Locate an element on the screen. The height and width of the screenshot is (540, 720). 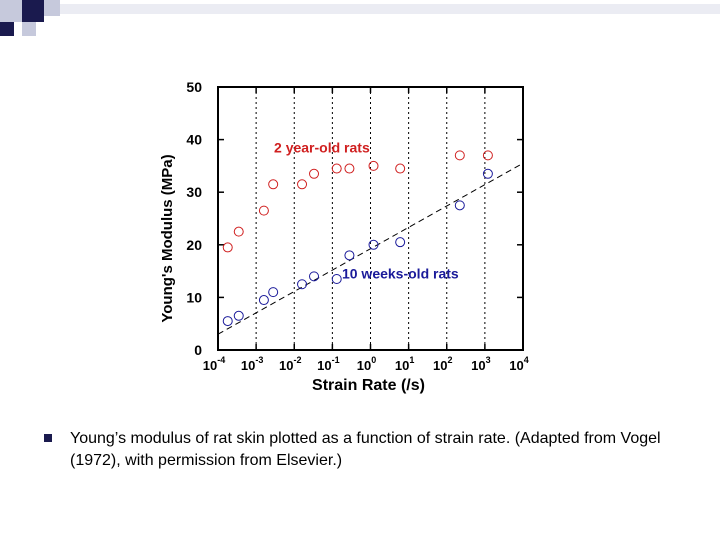
y-tick-label: 20 is located at coordinates (194, 245).